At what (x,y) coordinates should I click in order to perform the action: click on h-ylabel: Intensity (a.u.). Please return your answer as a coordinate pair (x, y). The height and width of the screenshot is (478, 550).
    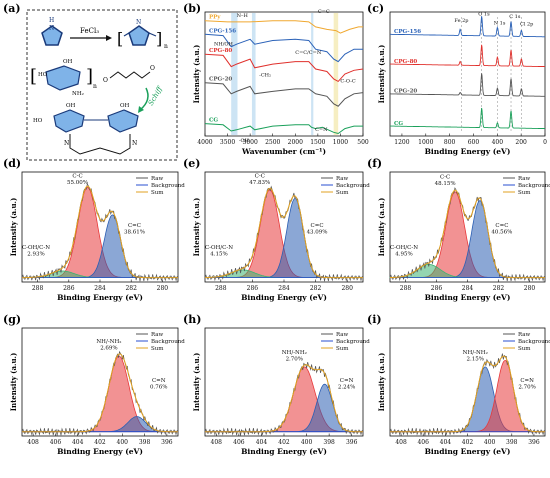
    Looking at the image, I should click on (196, 382).